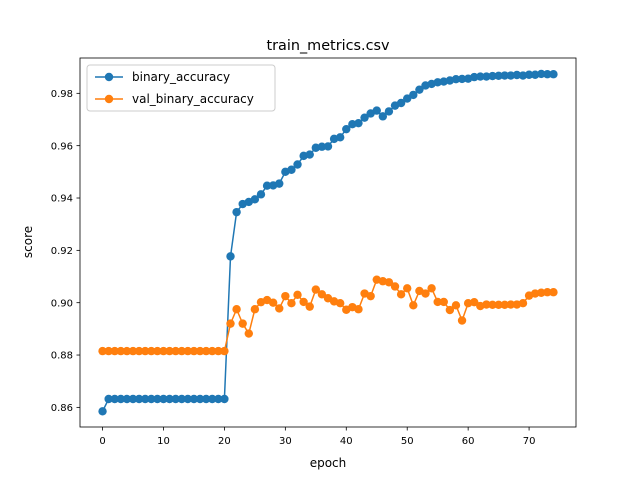 This screenshot has width=640, height=484. What do you see at coordinates (181, 77) in the screenshot?
I see `legend-label-binary_accuracy: binary_accuracy` at bounding box center [181, 77].